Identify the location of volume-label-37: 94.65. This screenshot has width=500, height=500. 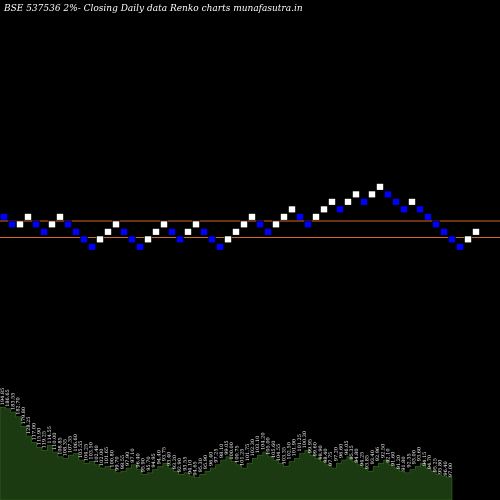
(196, 468).